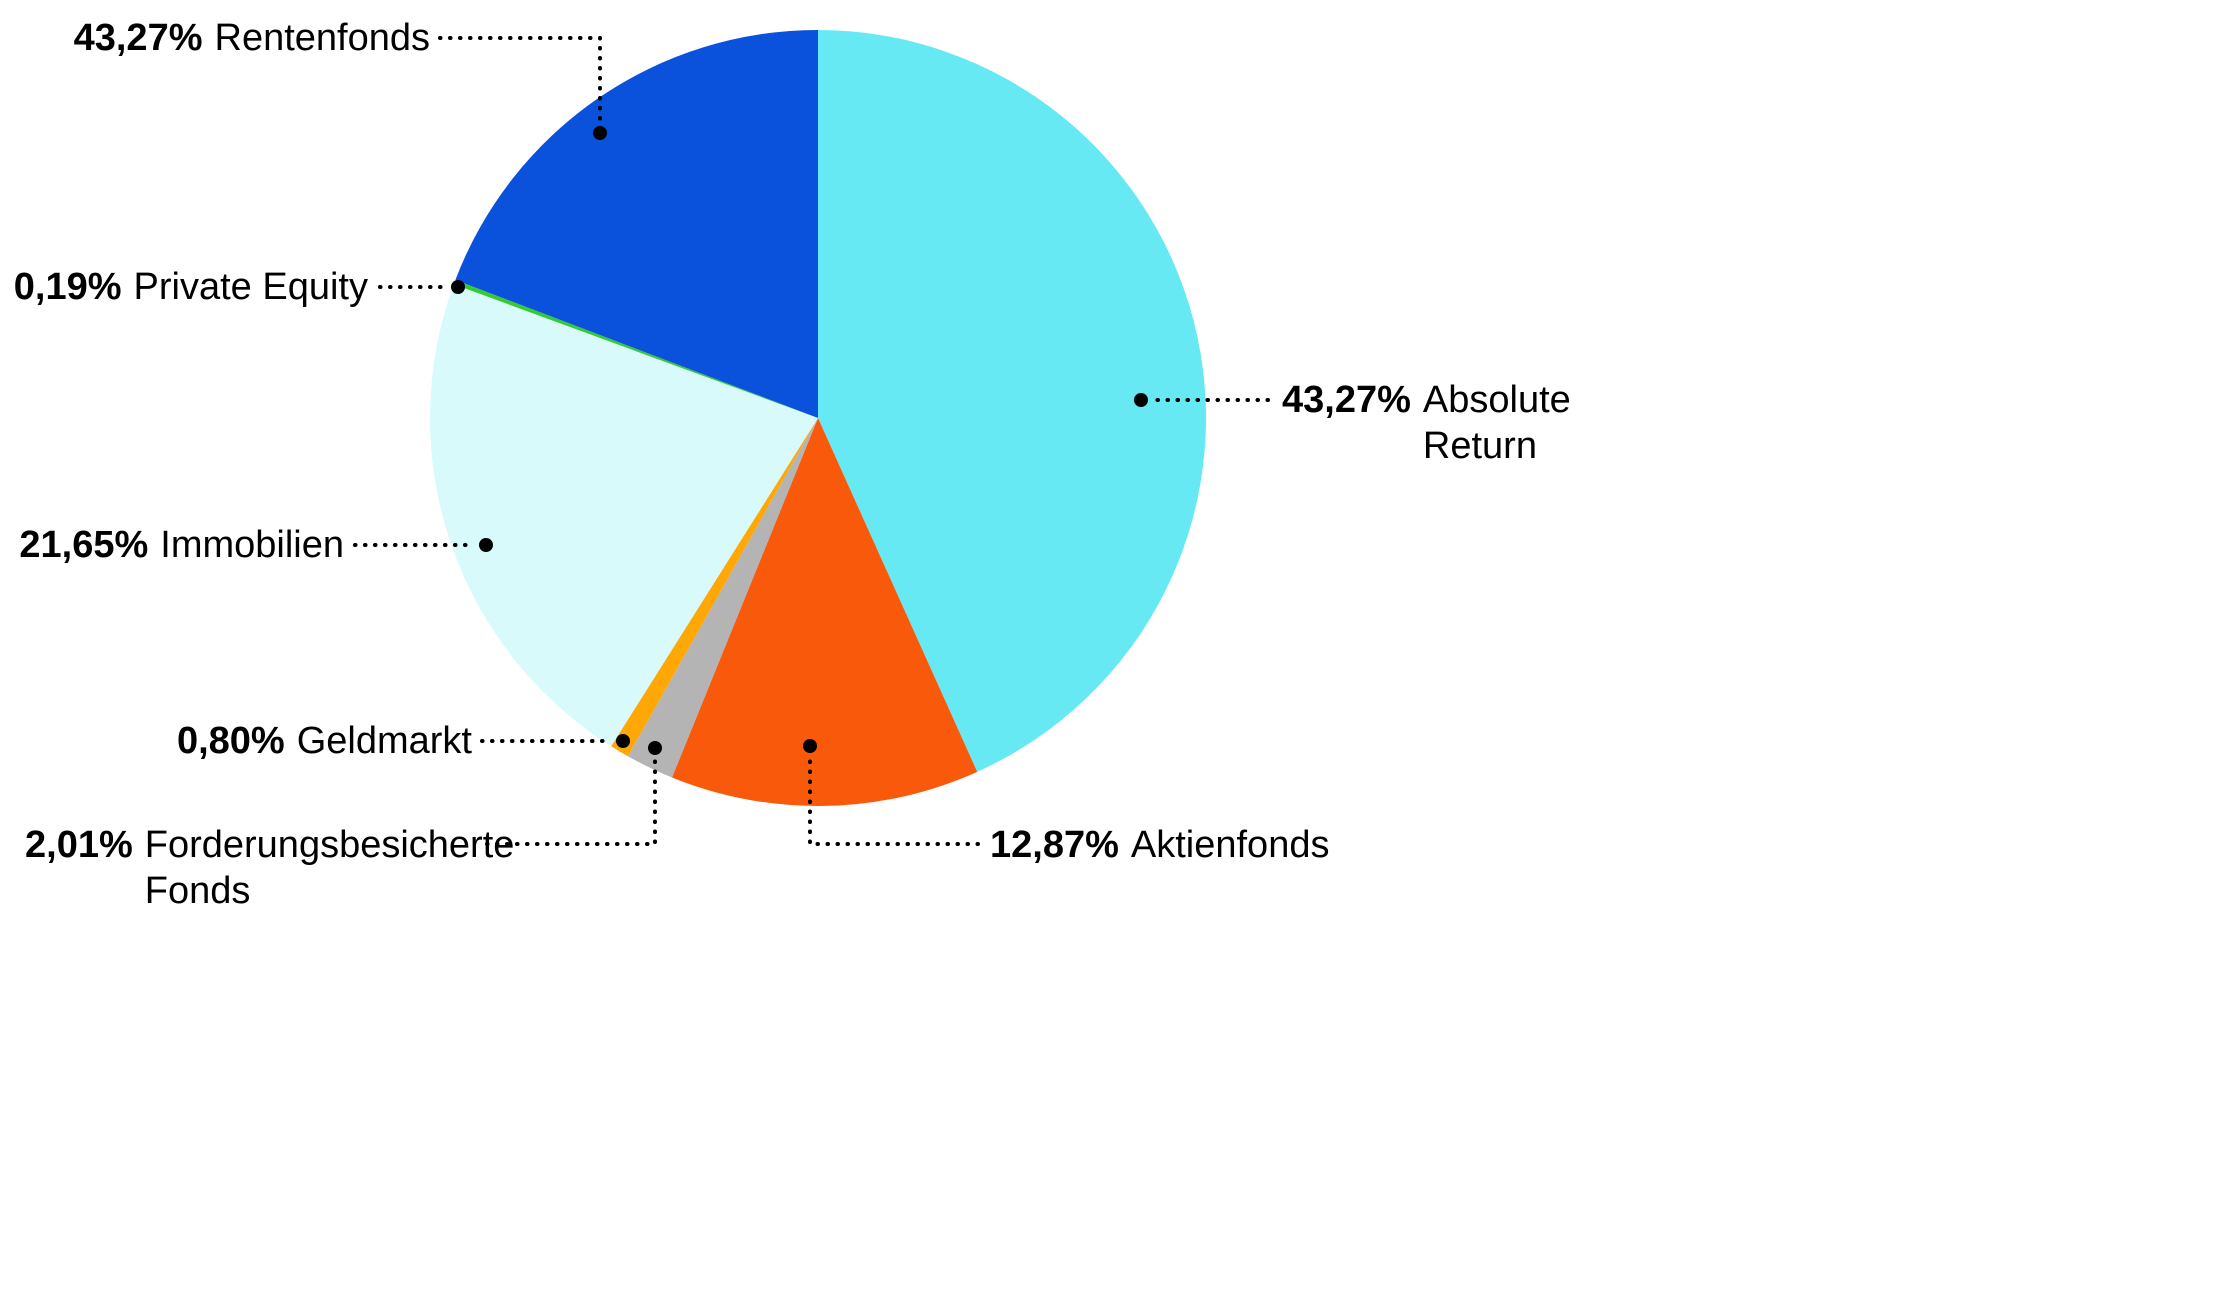 This screenshot has width=2213, height=1292. What do you see at coordinates (1230, 845) in the screenshot?
I see `label-aktienfonds-name: Aktienfonds` at bounding box center [1230, 845].